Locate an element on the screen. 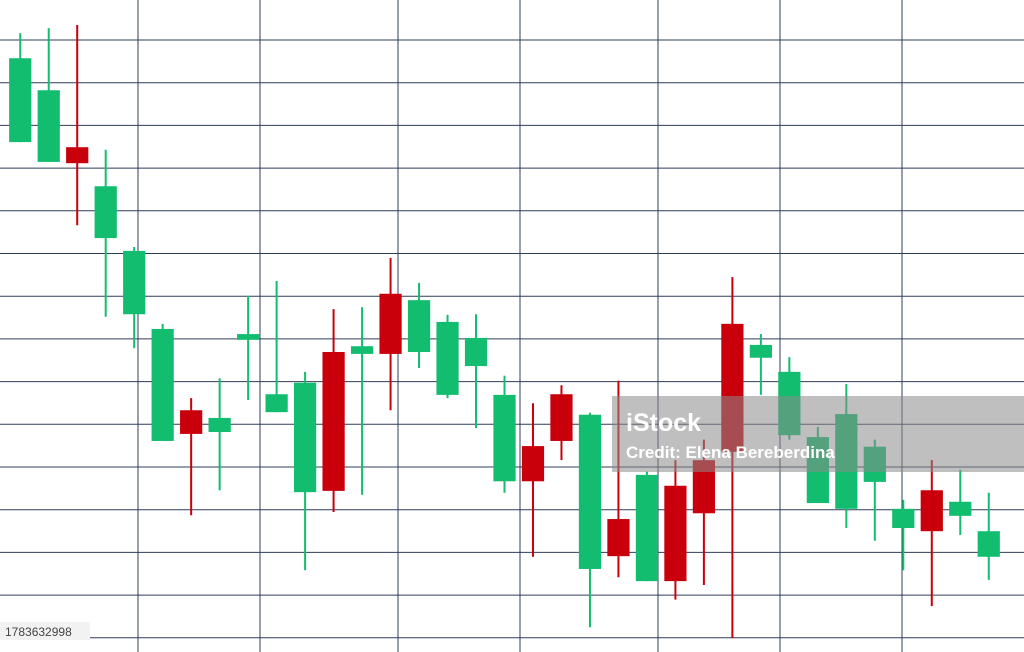 This screenshot has height=652, width=1024. image-id: 1783632998 is located at coordinates (38, 632).